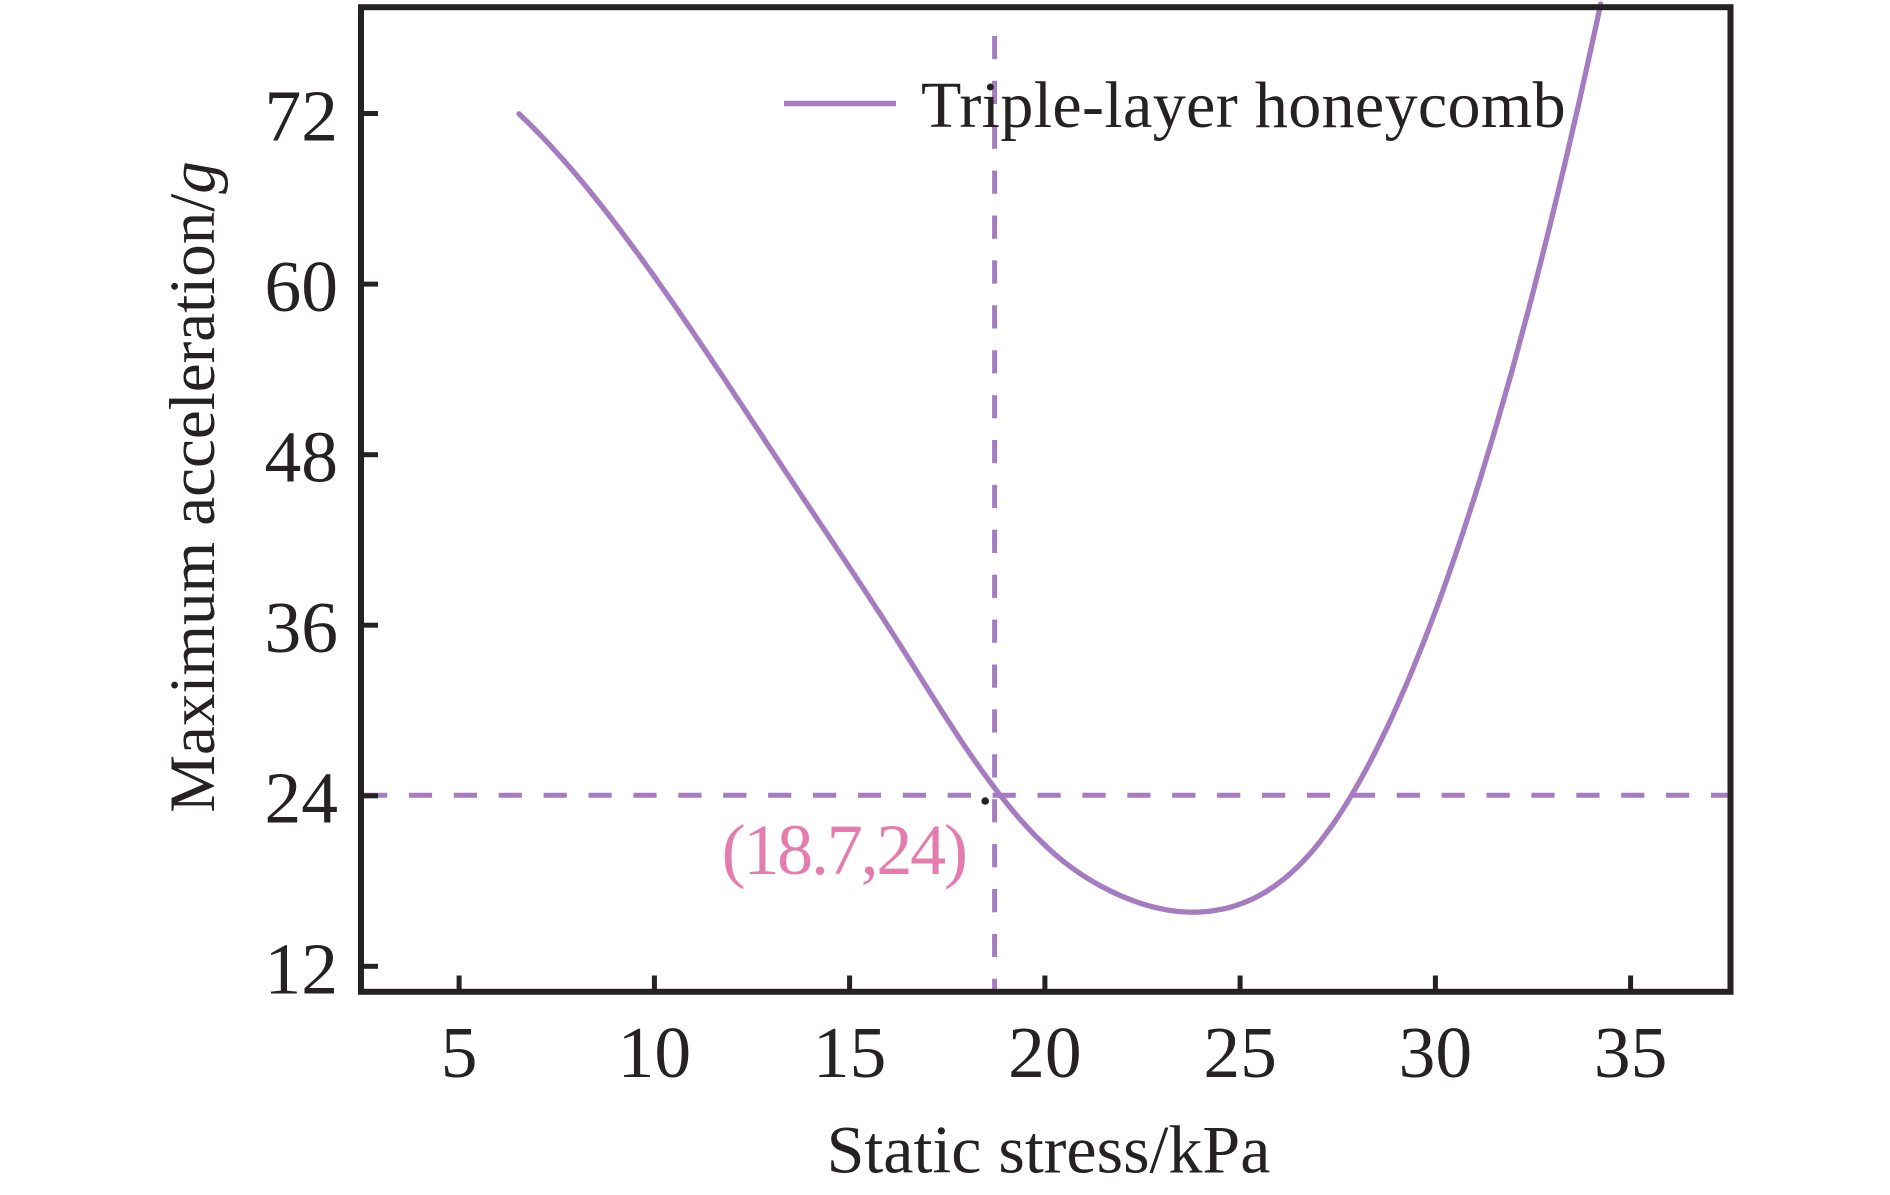  Describe the element at coordinates (302, 968) in the screenshot. I see `svg-text: 12` at that location.